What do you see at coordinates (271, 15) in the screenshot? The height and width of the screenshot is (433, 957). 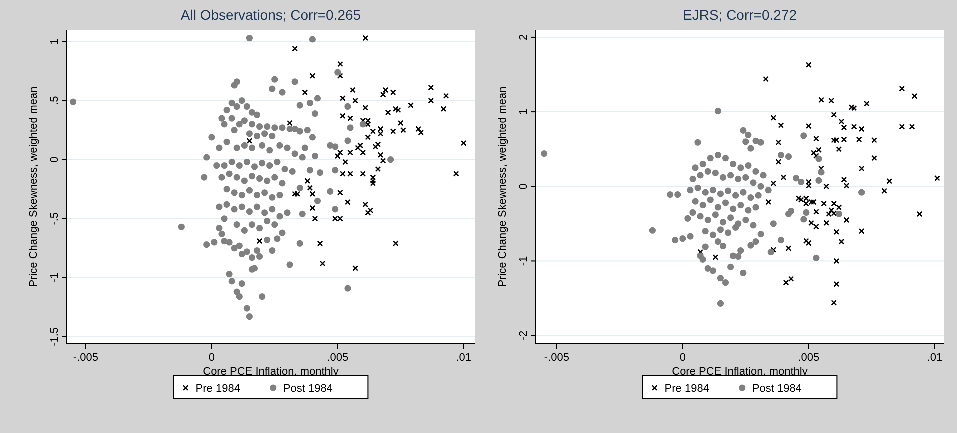 I see `chart-title: All Observations; Corr=0.265` at bounding box center [271, 15].